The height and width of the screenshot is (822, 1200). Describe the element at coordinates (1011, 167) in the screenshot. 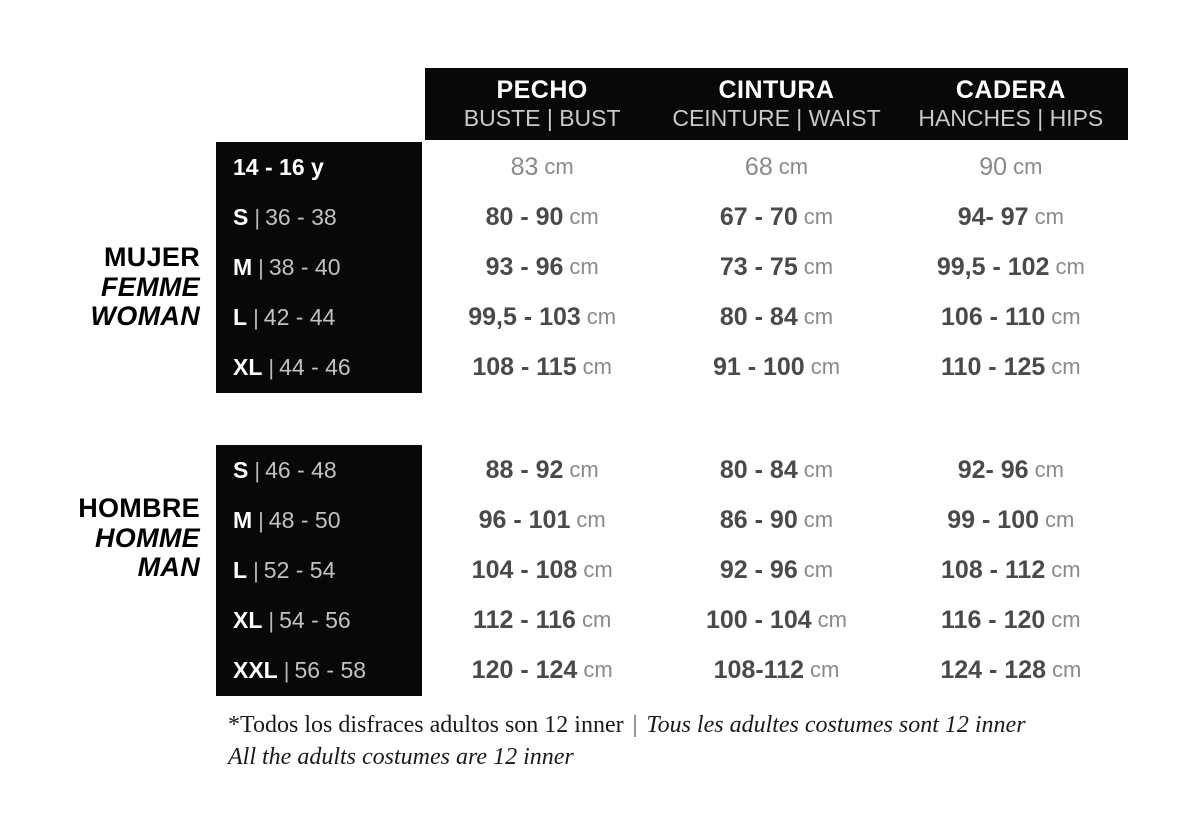

I see `value-cell-hips: 90 cm` at that location.